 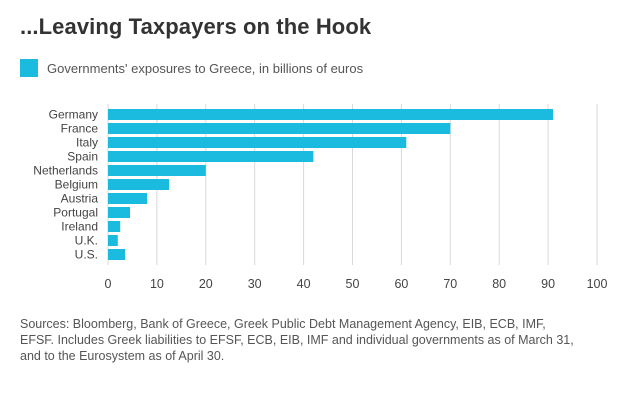 What do you see at coordinates (82, 157) in the screenshot?
I see `category-label: Spain` at bounding box center [82, 157].